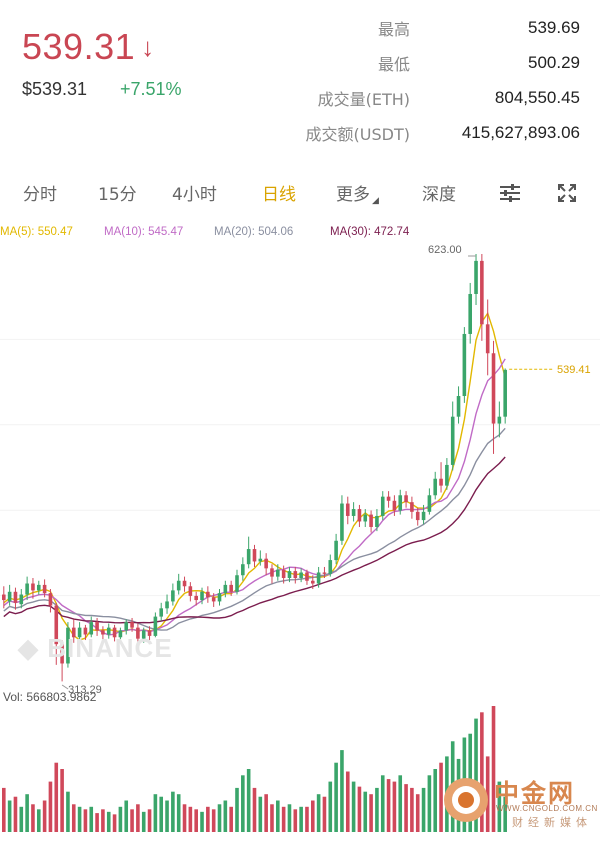  What do you see at coordinates (148, 47) in the screenshot?
I see `down-arrow-icon: ↓` at bounding box center [148, 47].